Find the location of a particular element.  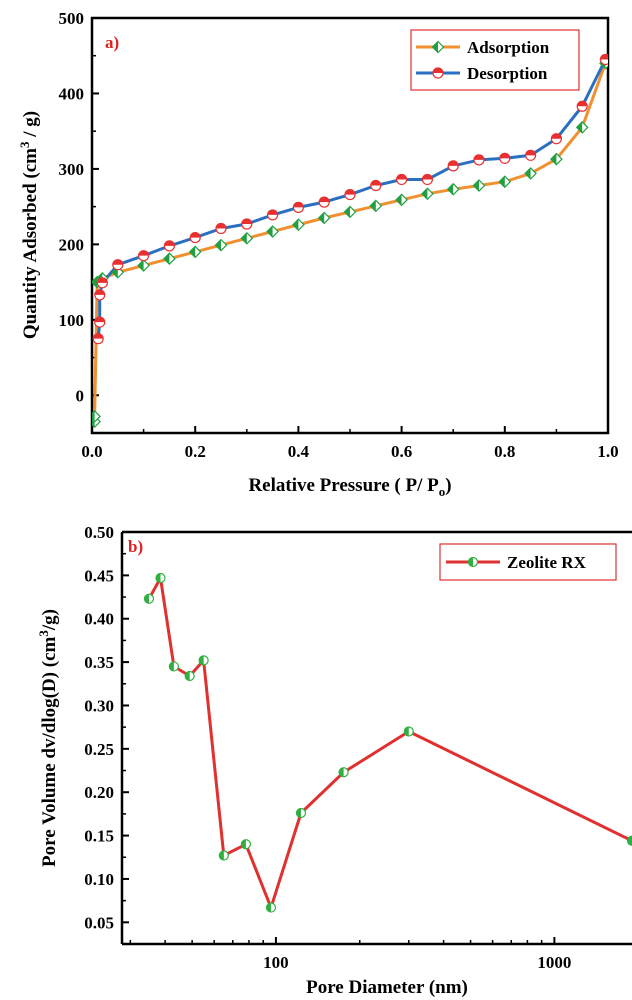

legend-box-a is located at coordinates (495, 60).